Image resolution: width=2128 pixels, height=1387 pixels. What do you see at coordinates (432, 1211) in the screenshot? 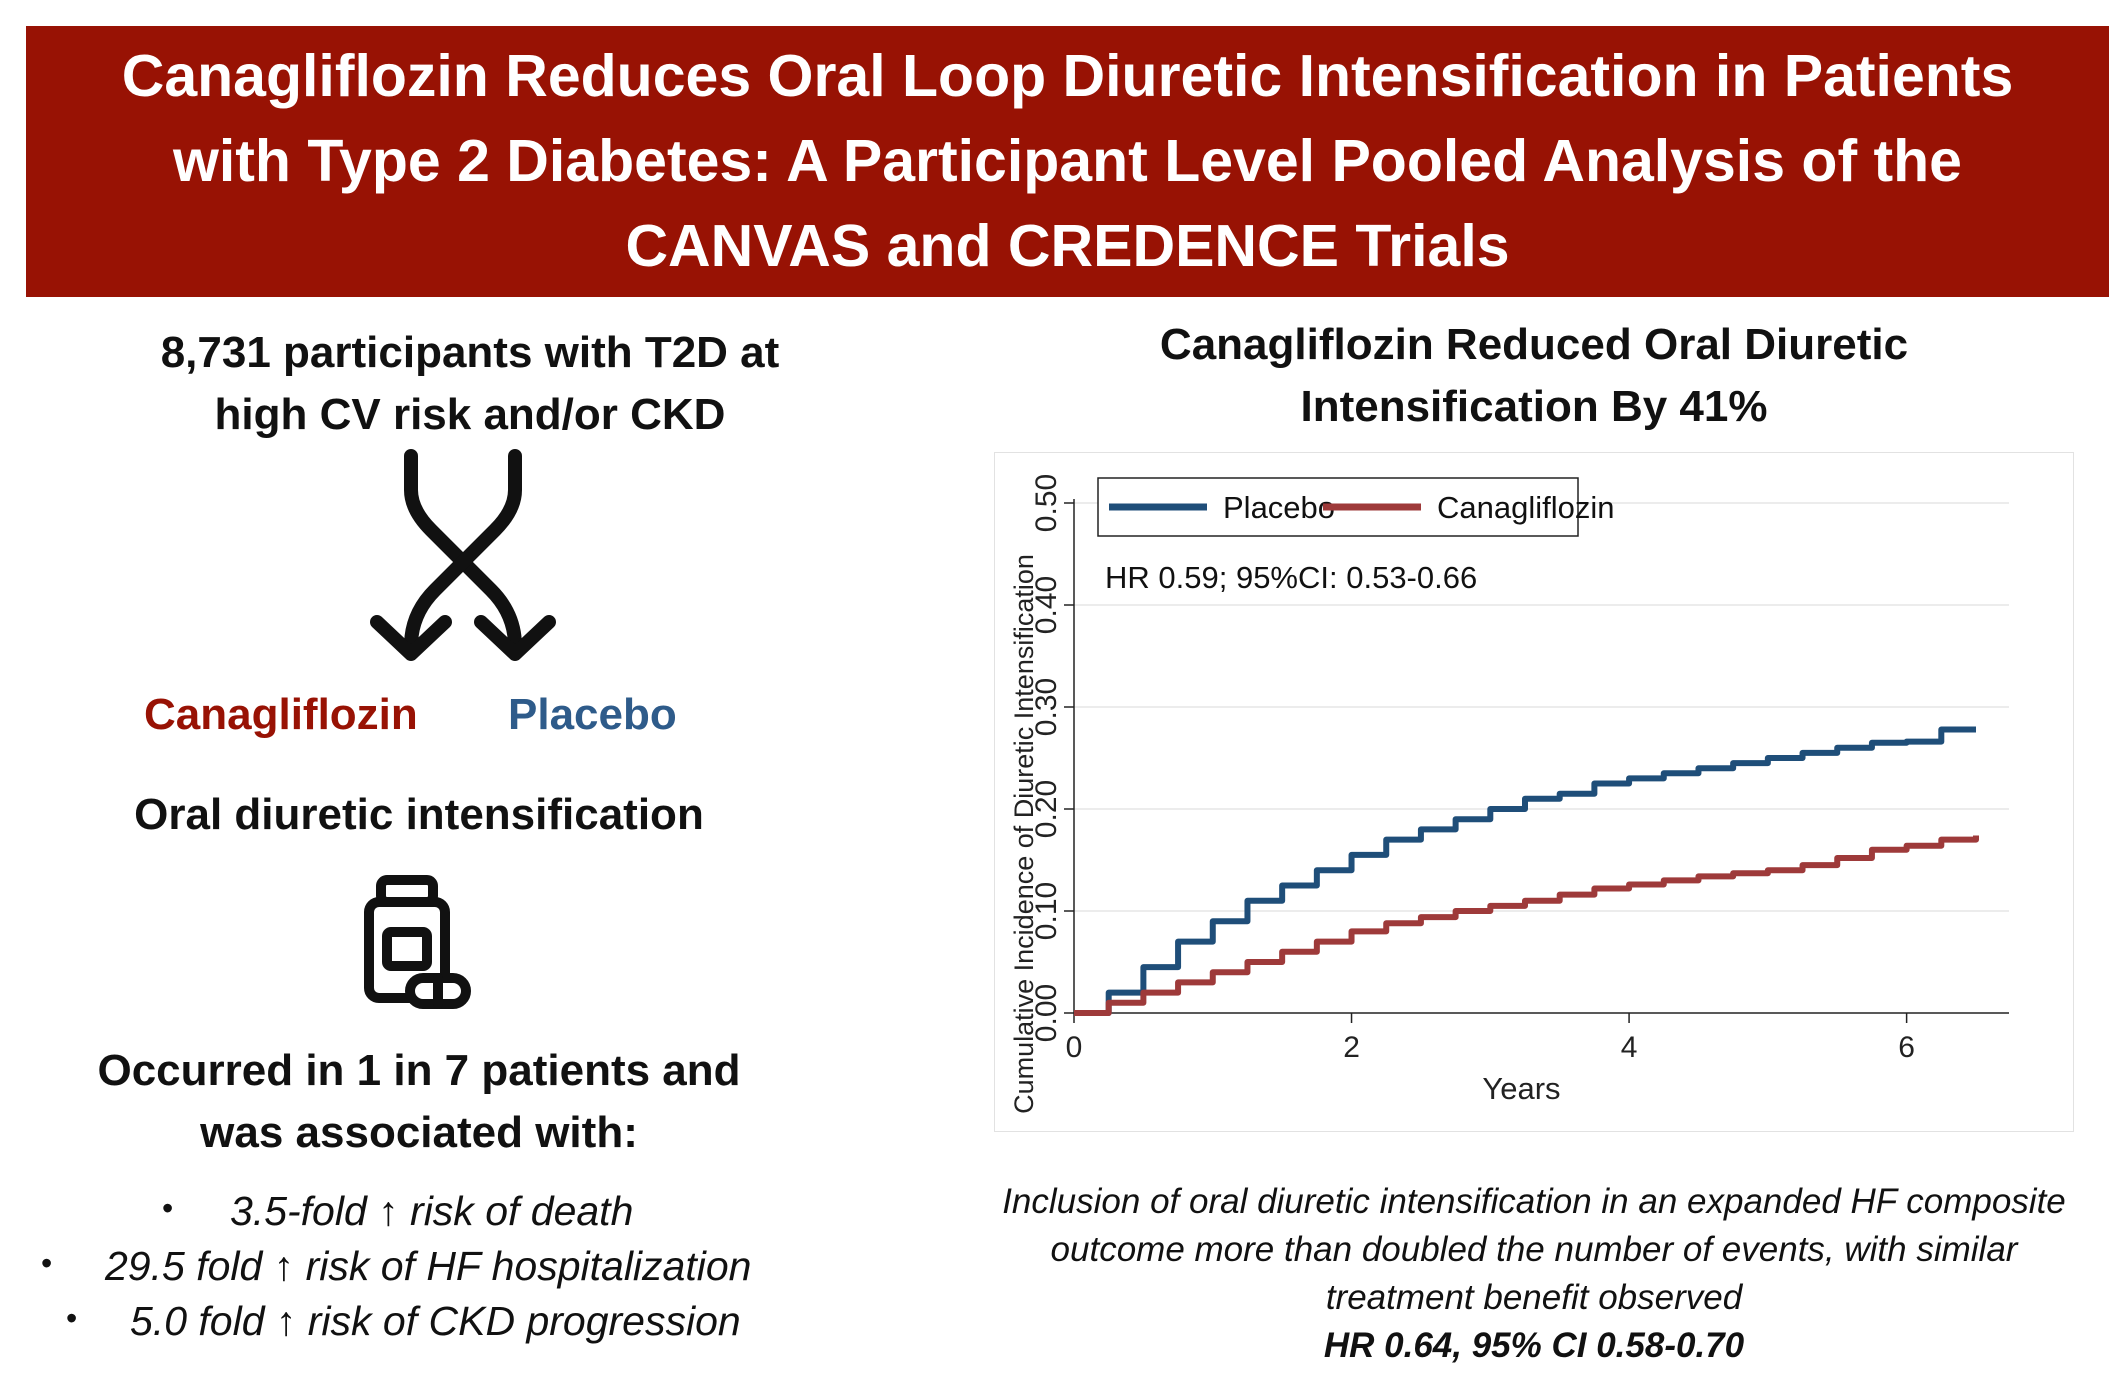
I see `bullet-text: 3.5-fold ↑ risk of death` at bounding box center [432, 1211].